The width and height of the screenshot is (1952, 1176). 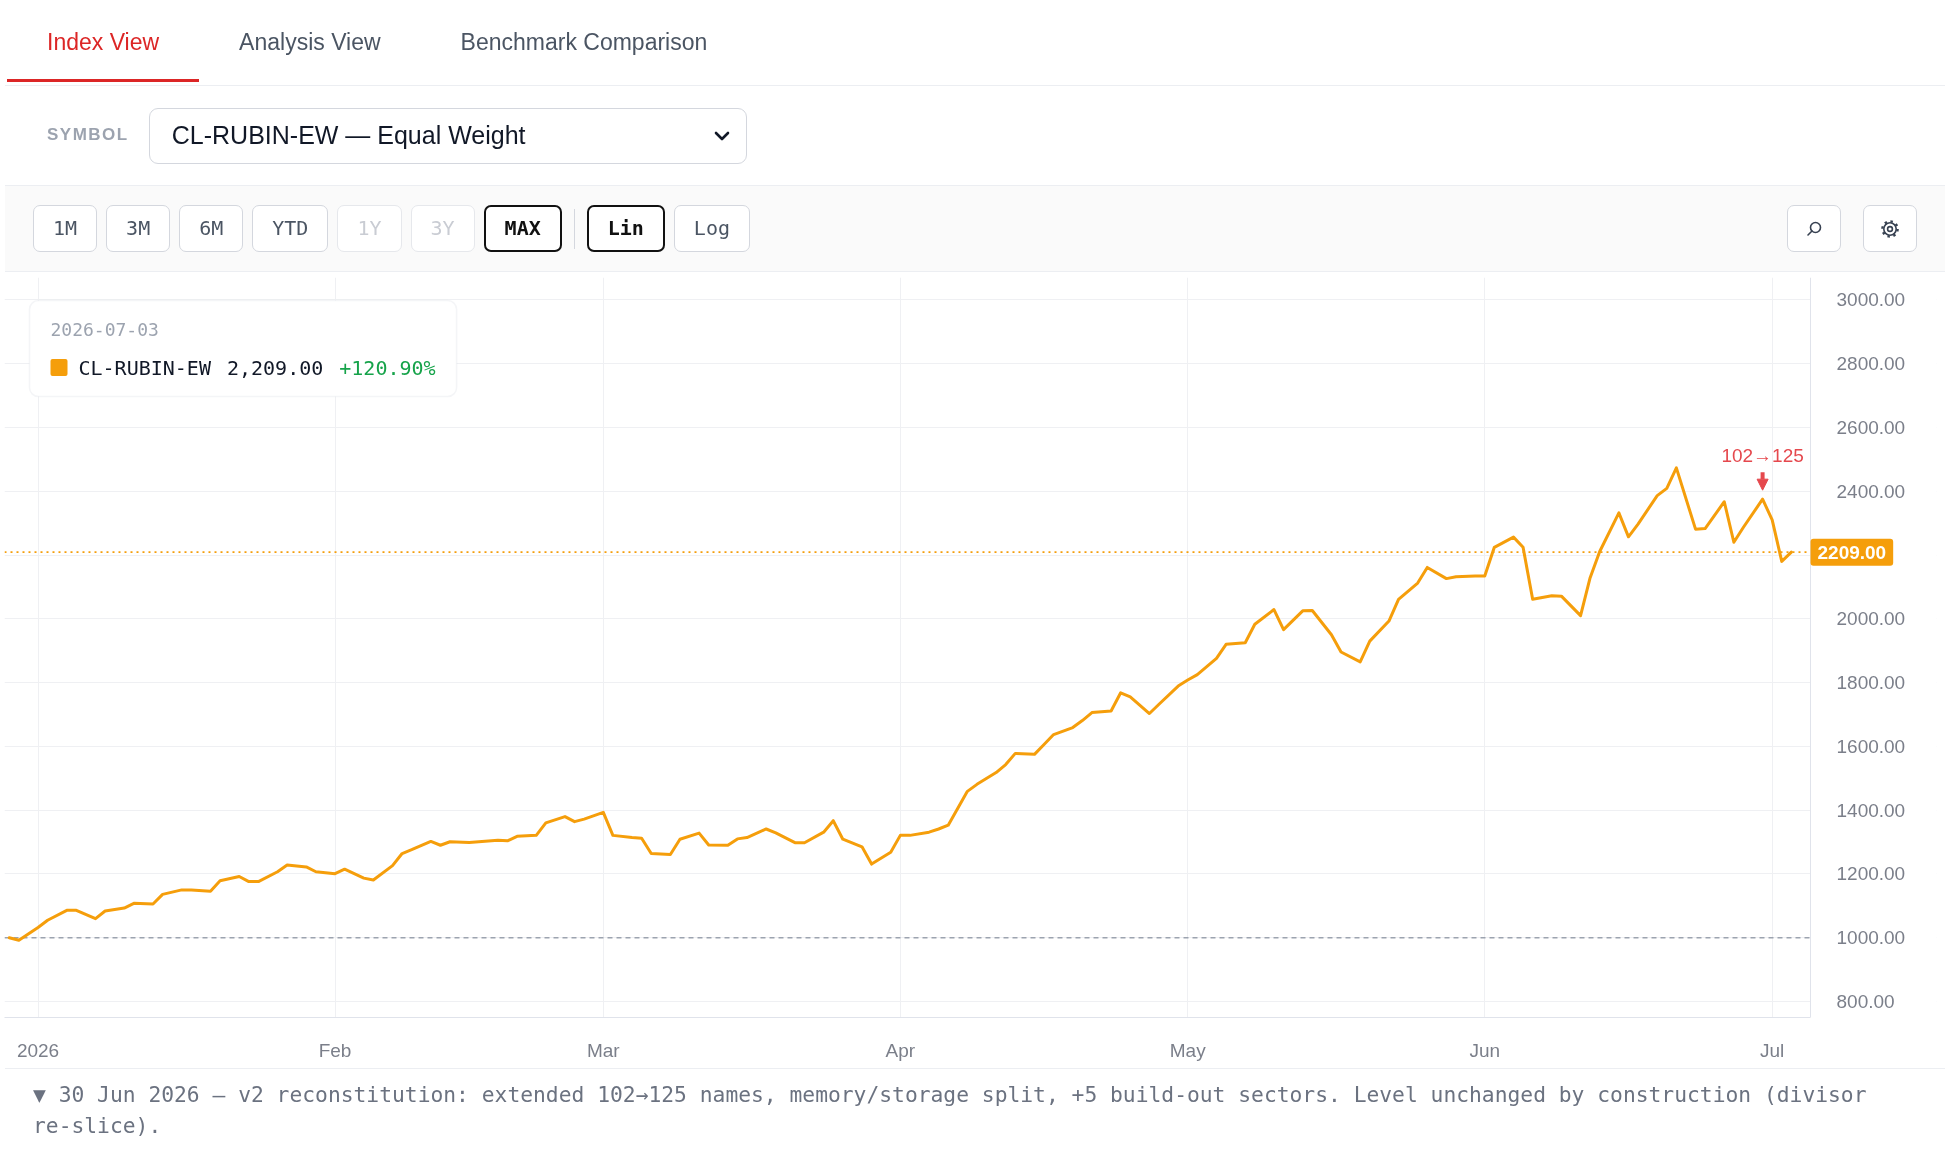 What do you see at coordinates (38, 1050) in the screenshot?
I see `x-tick-label: 2026` at bounding box center [38, 1050].